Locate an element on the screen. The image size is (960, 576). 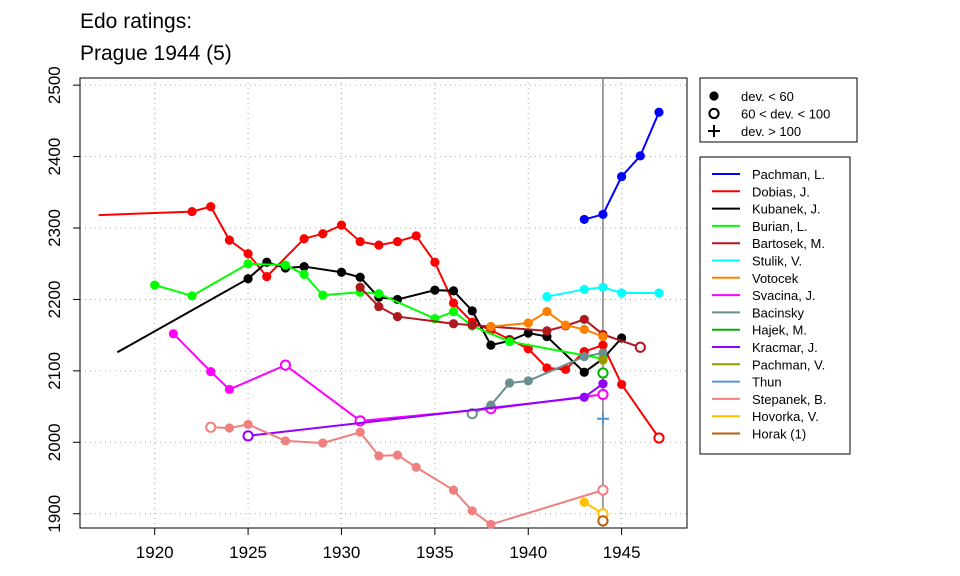
y-tick-label: 1900 is located at coordinates (54, 514).